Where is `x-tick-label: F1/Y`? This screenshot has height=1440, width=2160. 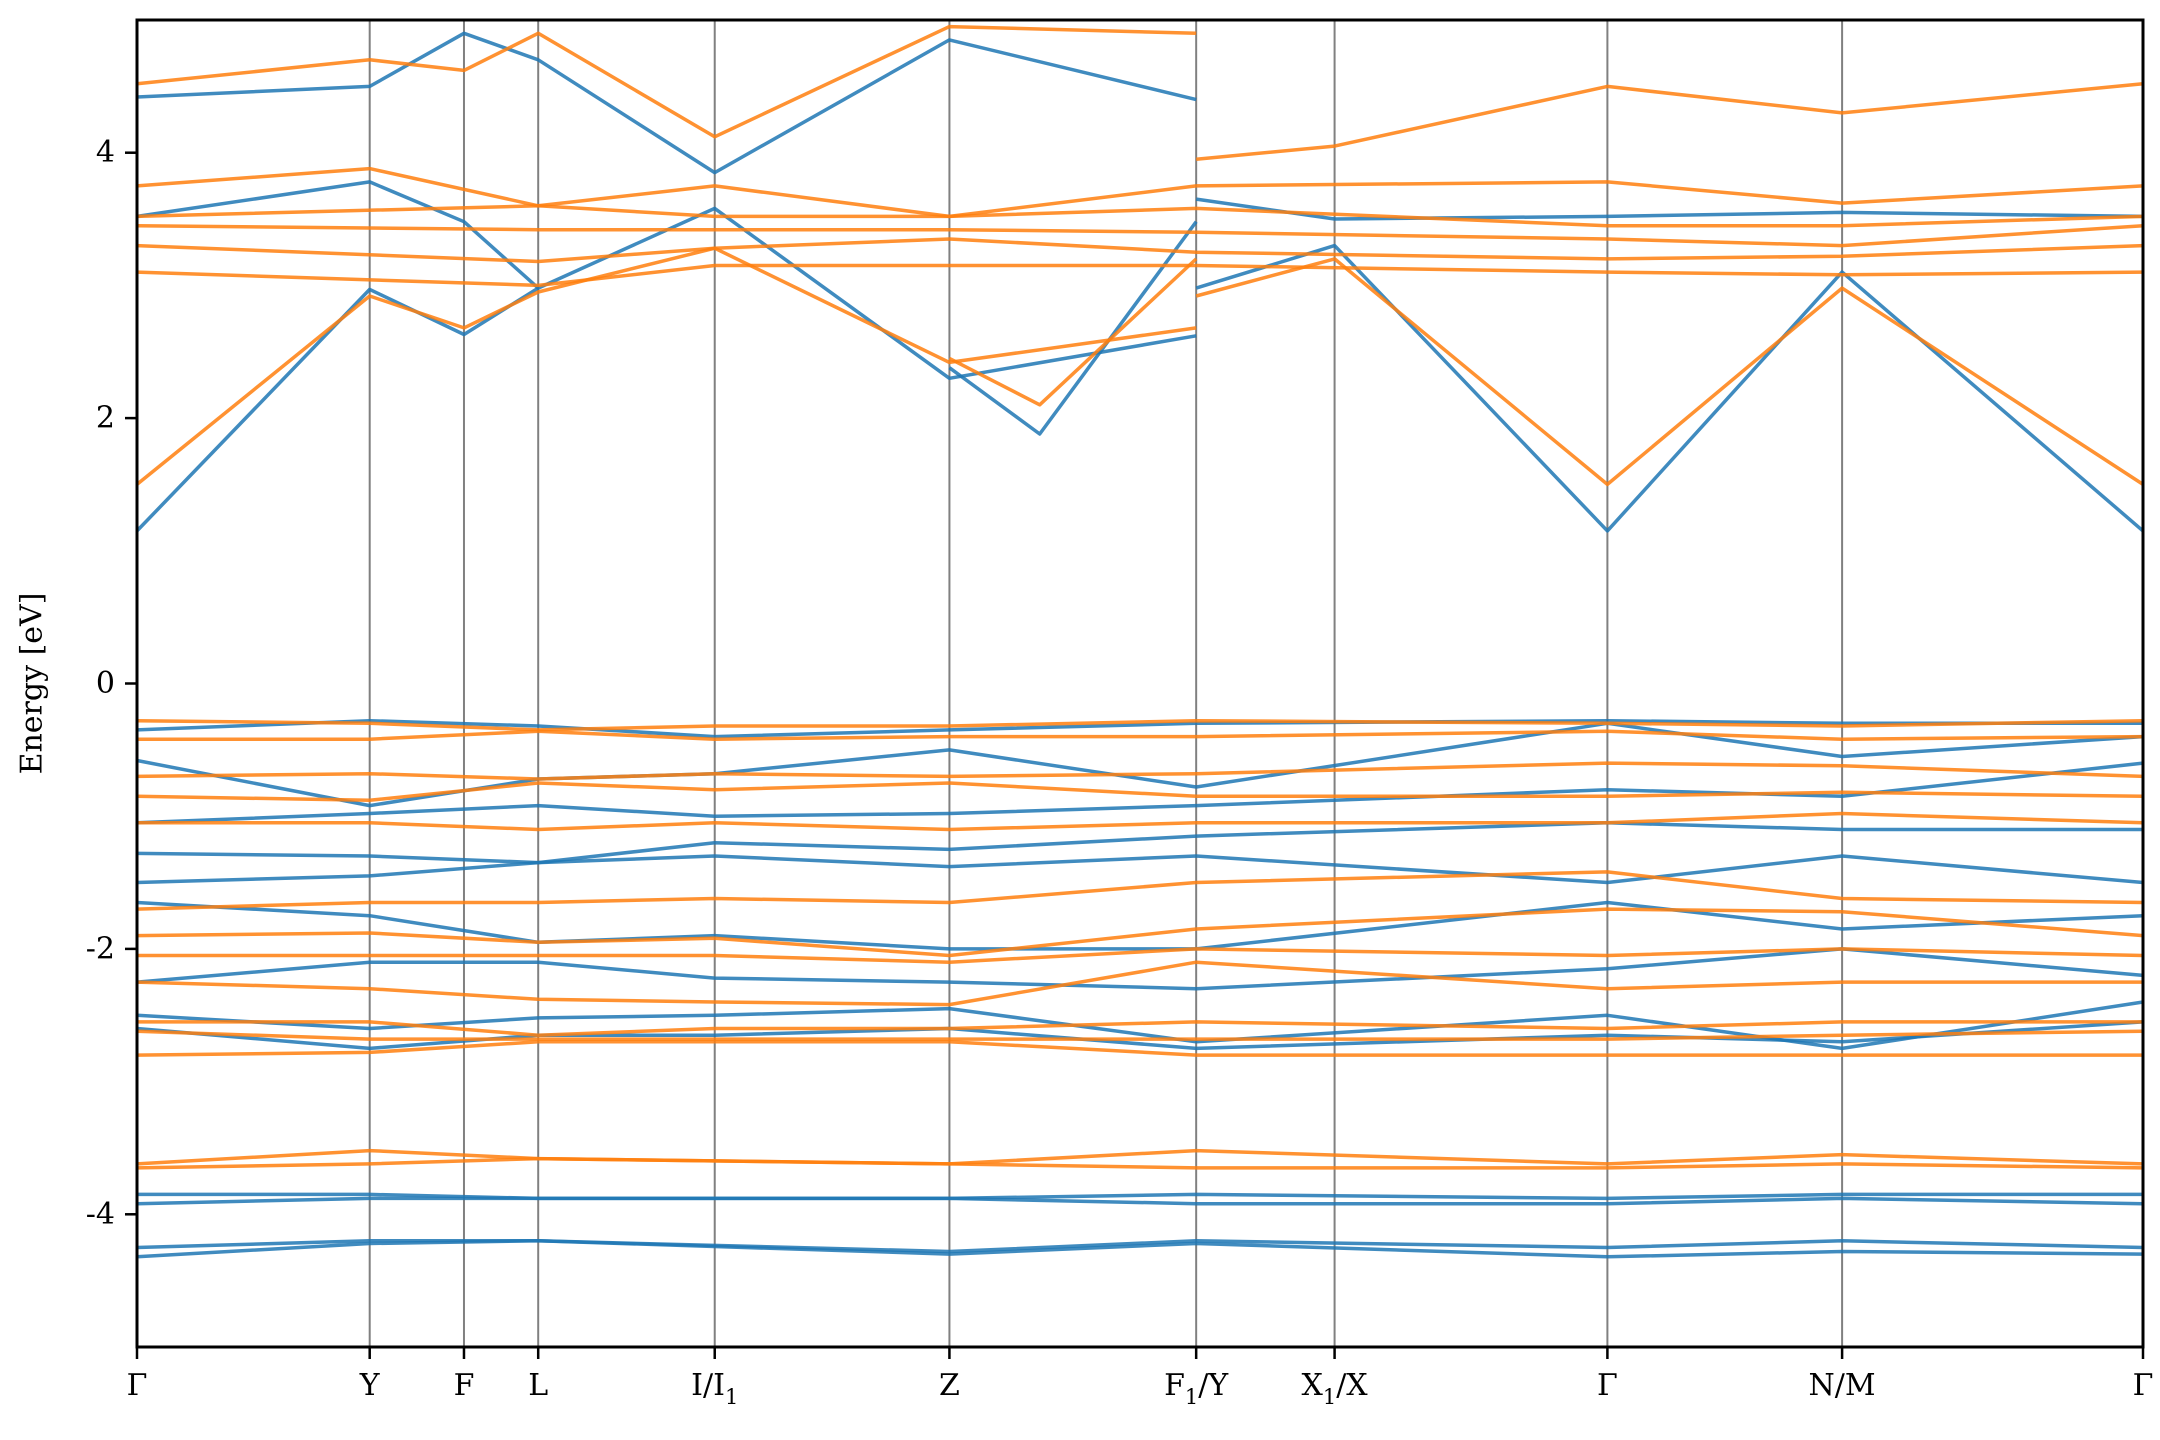 x-tick-label: F1/Y is located at coordinates (1196, 1388).